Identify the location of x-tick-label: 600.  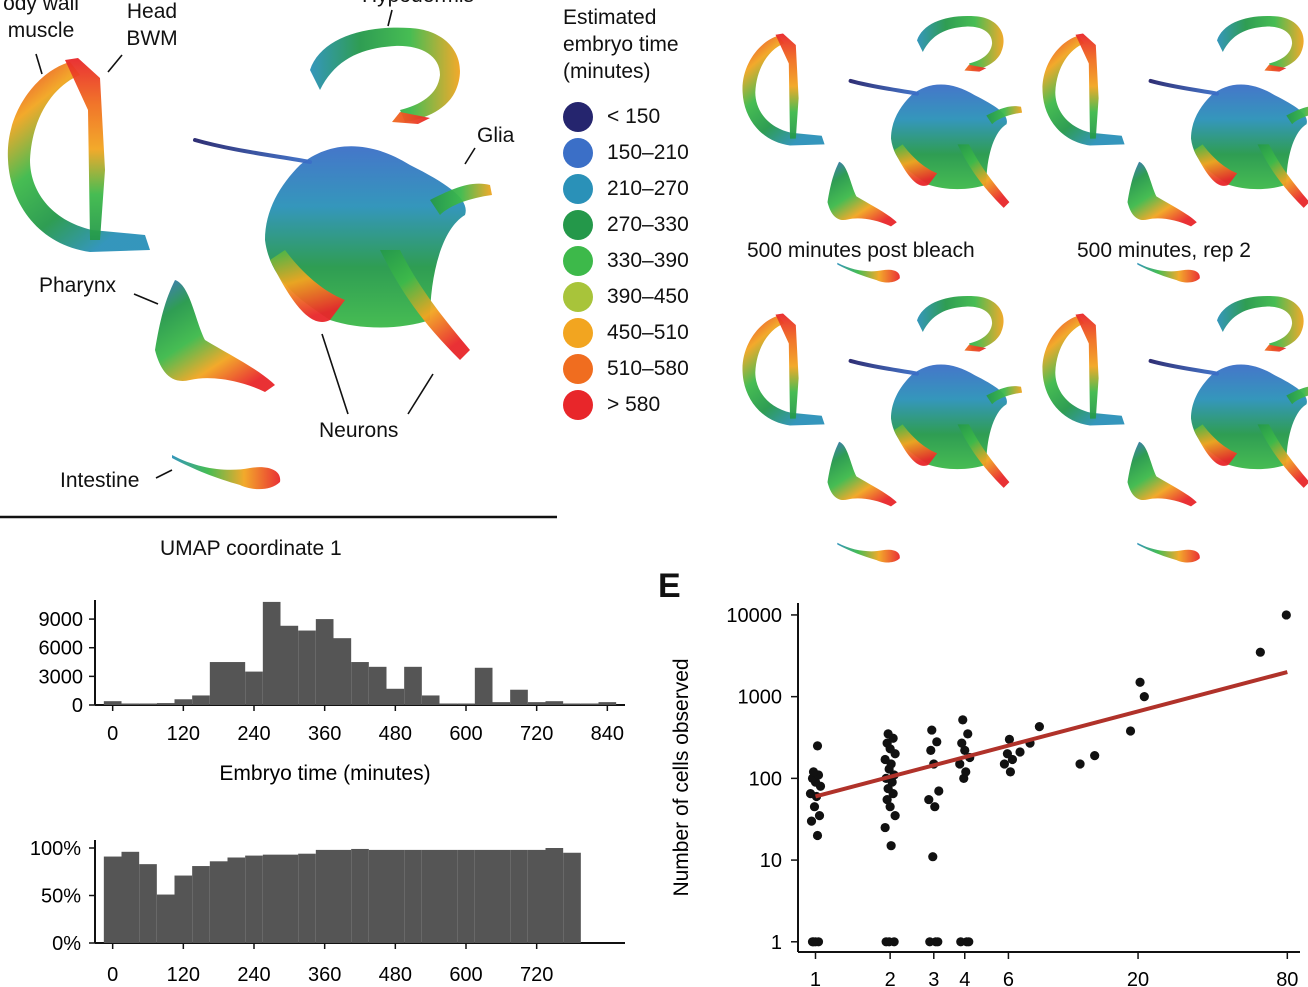
(465, 975).